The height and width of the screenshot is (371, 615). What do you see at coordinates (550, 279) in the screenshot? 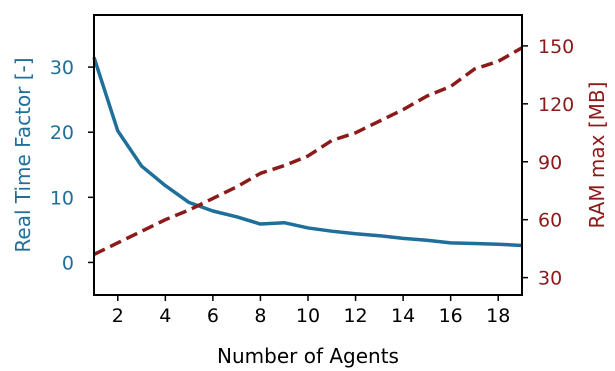
I see `right-y-tick-label: 30` at bounding box center [550, 279].